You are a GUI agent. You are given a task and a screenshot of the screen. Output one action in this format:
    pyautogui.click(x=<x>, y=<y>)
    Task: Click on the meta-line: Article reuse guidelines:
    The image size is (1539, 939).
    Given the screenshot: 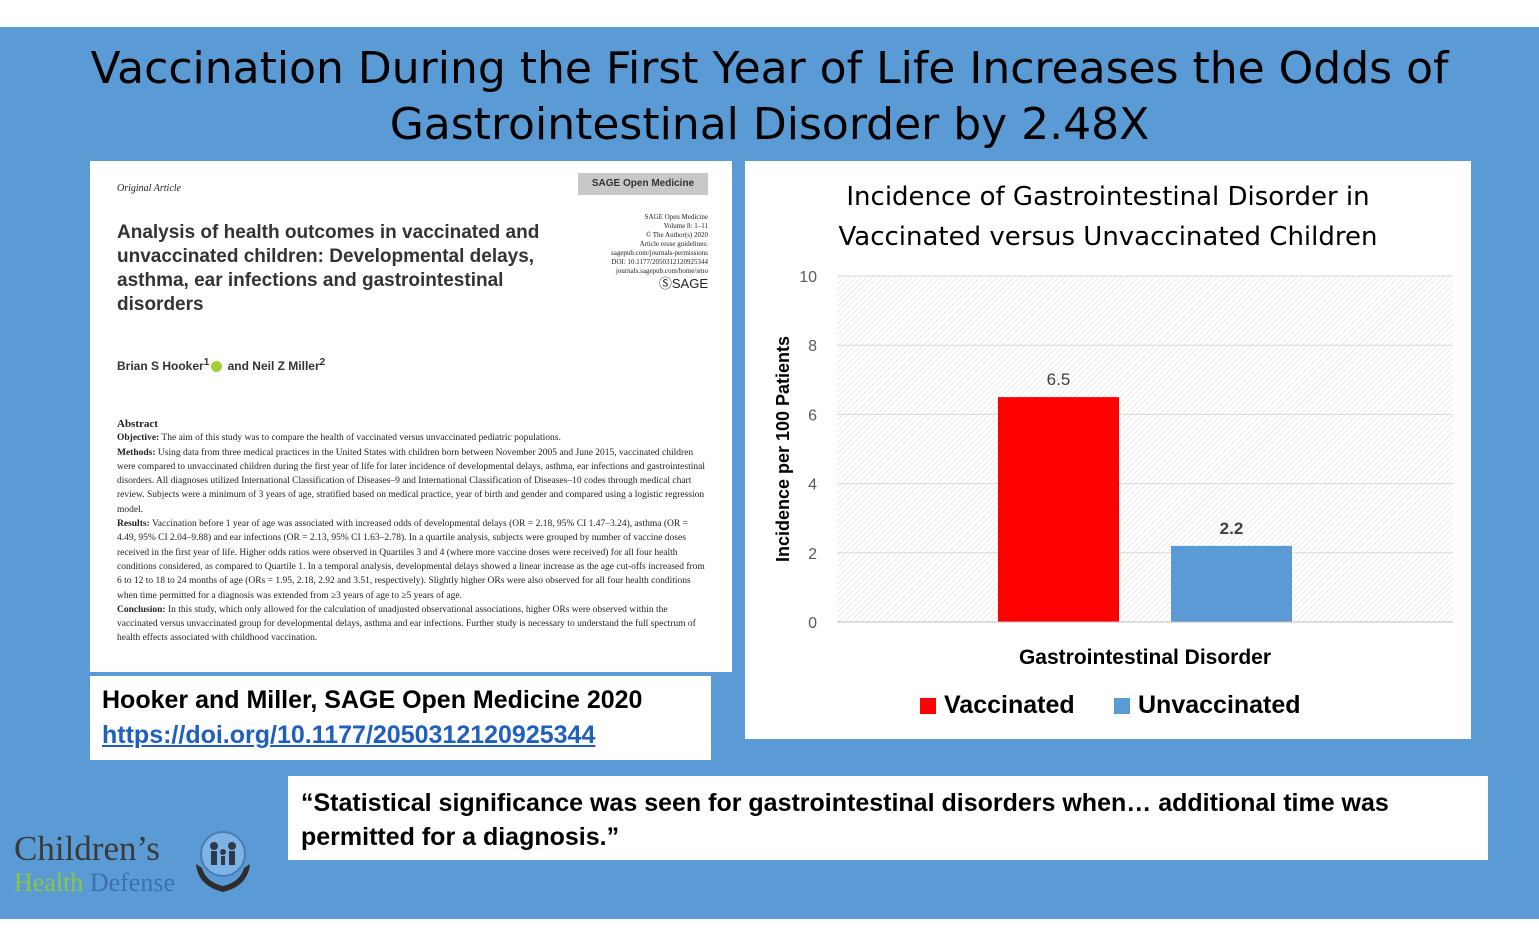 What is the action you would take?
    pyautogui.click(x=673, y=244)
    